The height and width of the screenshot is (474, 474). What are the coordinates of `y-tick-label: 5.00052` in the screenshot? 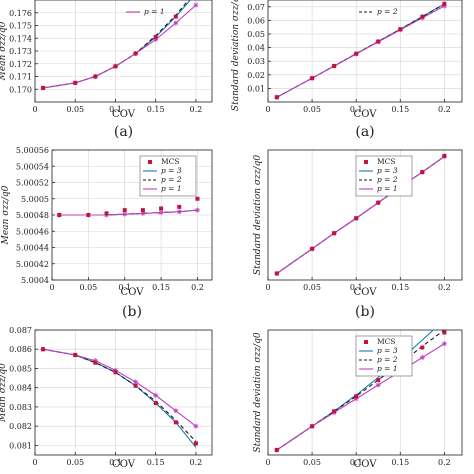 It's located at (32, 183).